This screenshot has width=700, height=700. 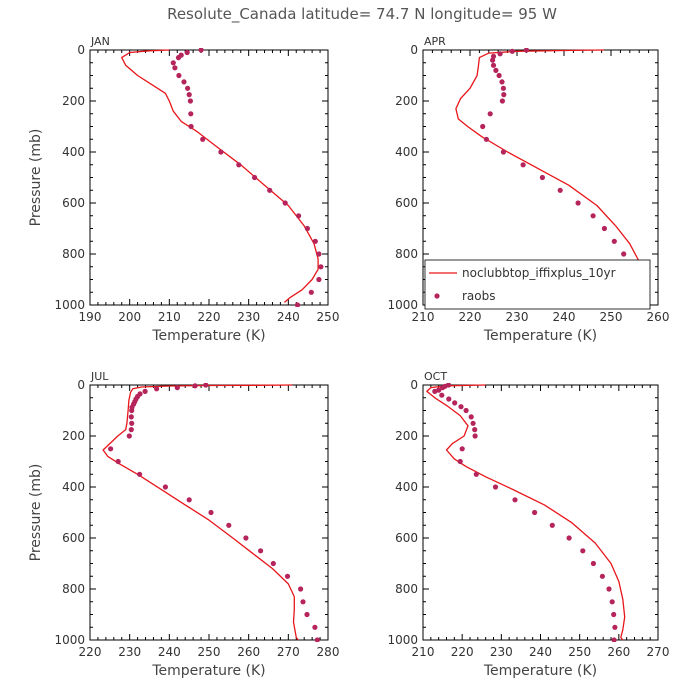 I want to click on x-tick-label: 200, so click(x=129, y=317).